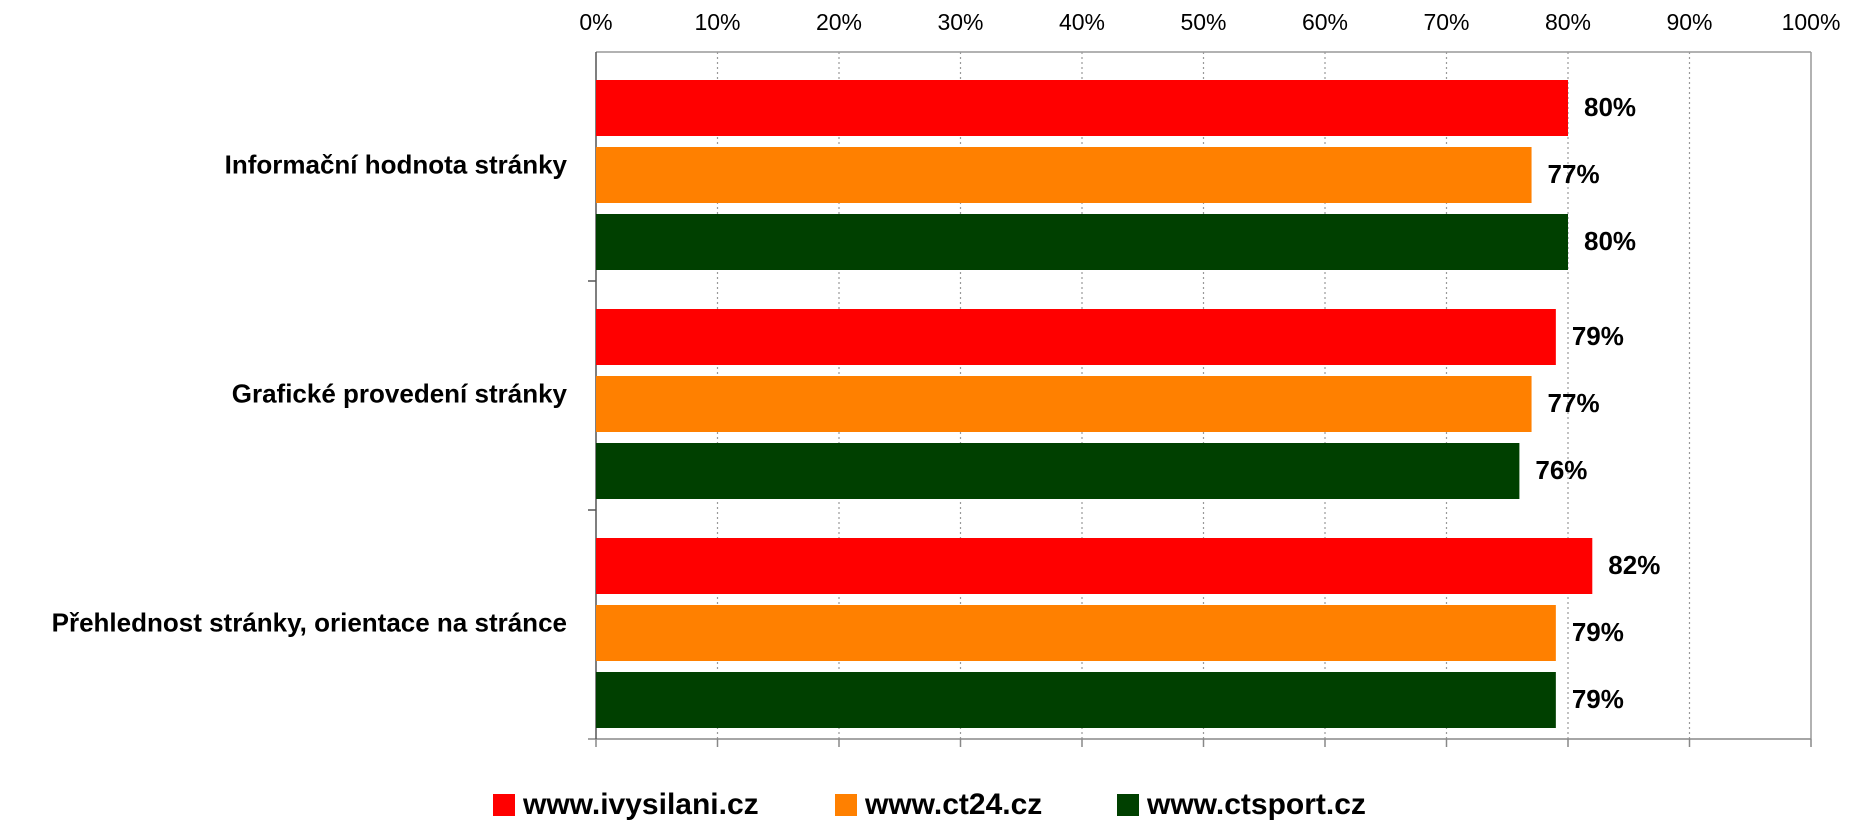 Image resolution: width=1863 pixels, height=824 pixels. I want to click on x-tick-label: 90%, so click(1689, 22).